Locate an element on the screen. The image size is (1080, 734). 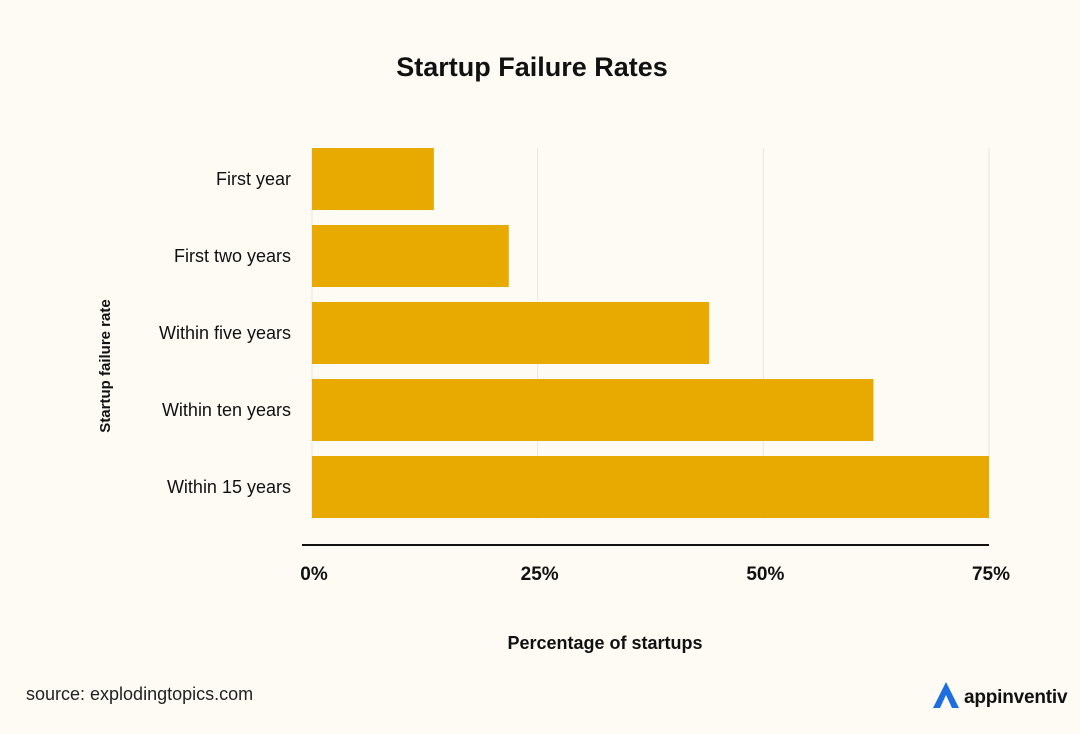
category-label: First year is located at coordinates (253, 179).